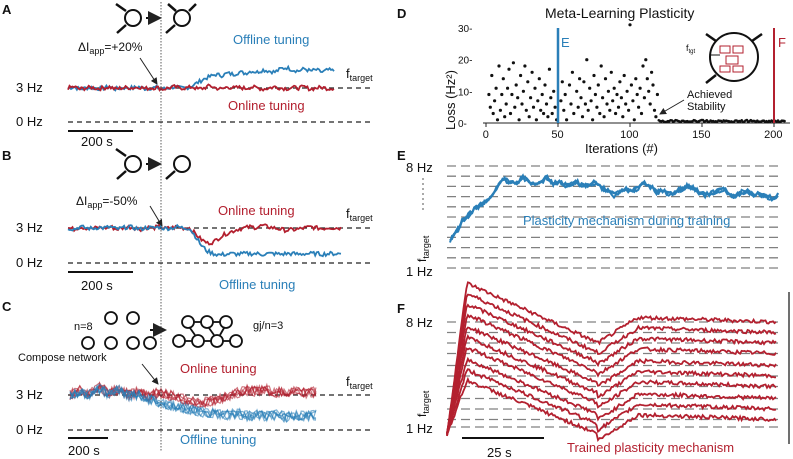  I want to click on vline-label-e: E, so click(565, 42).